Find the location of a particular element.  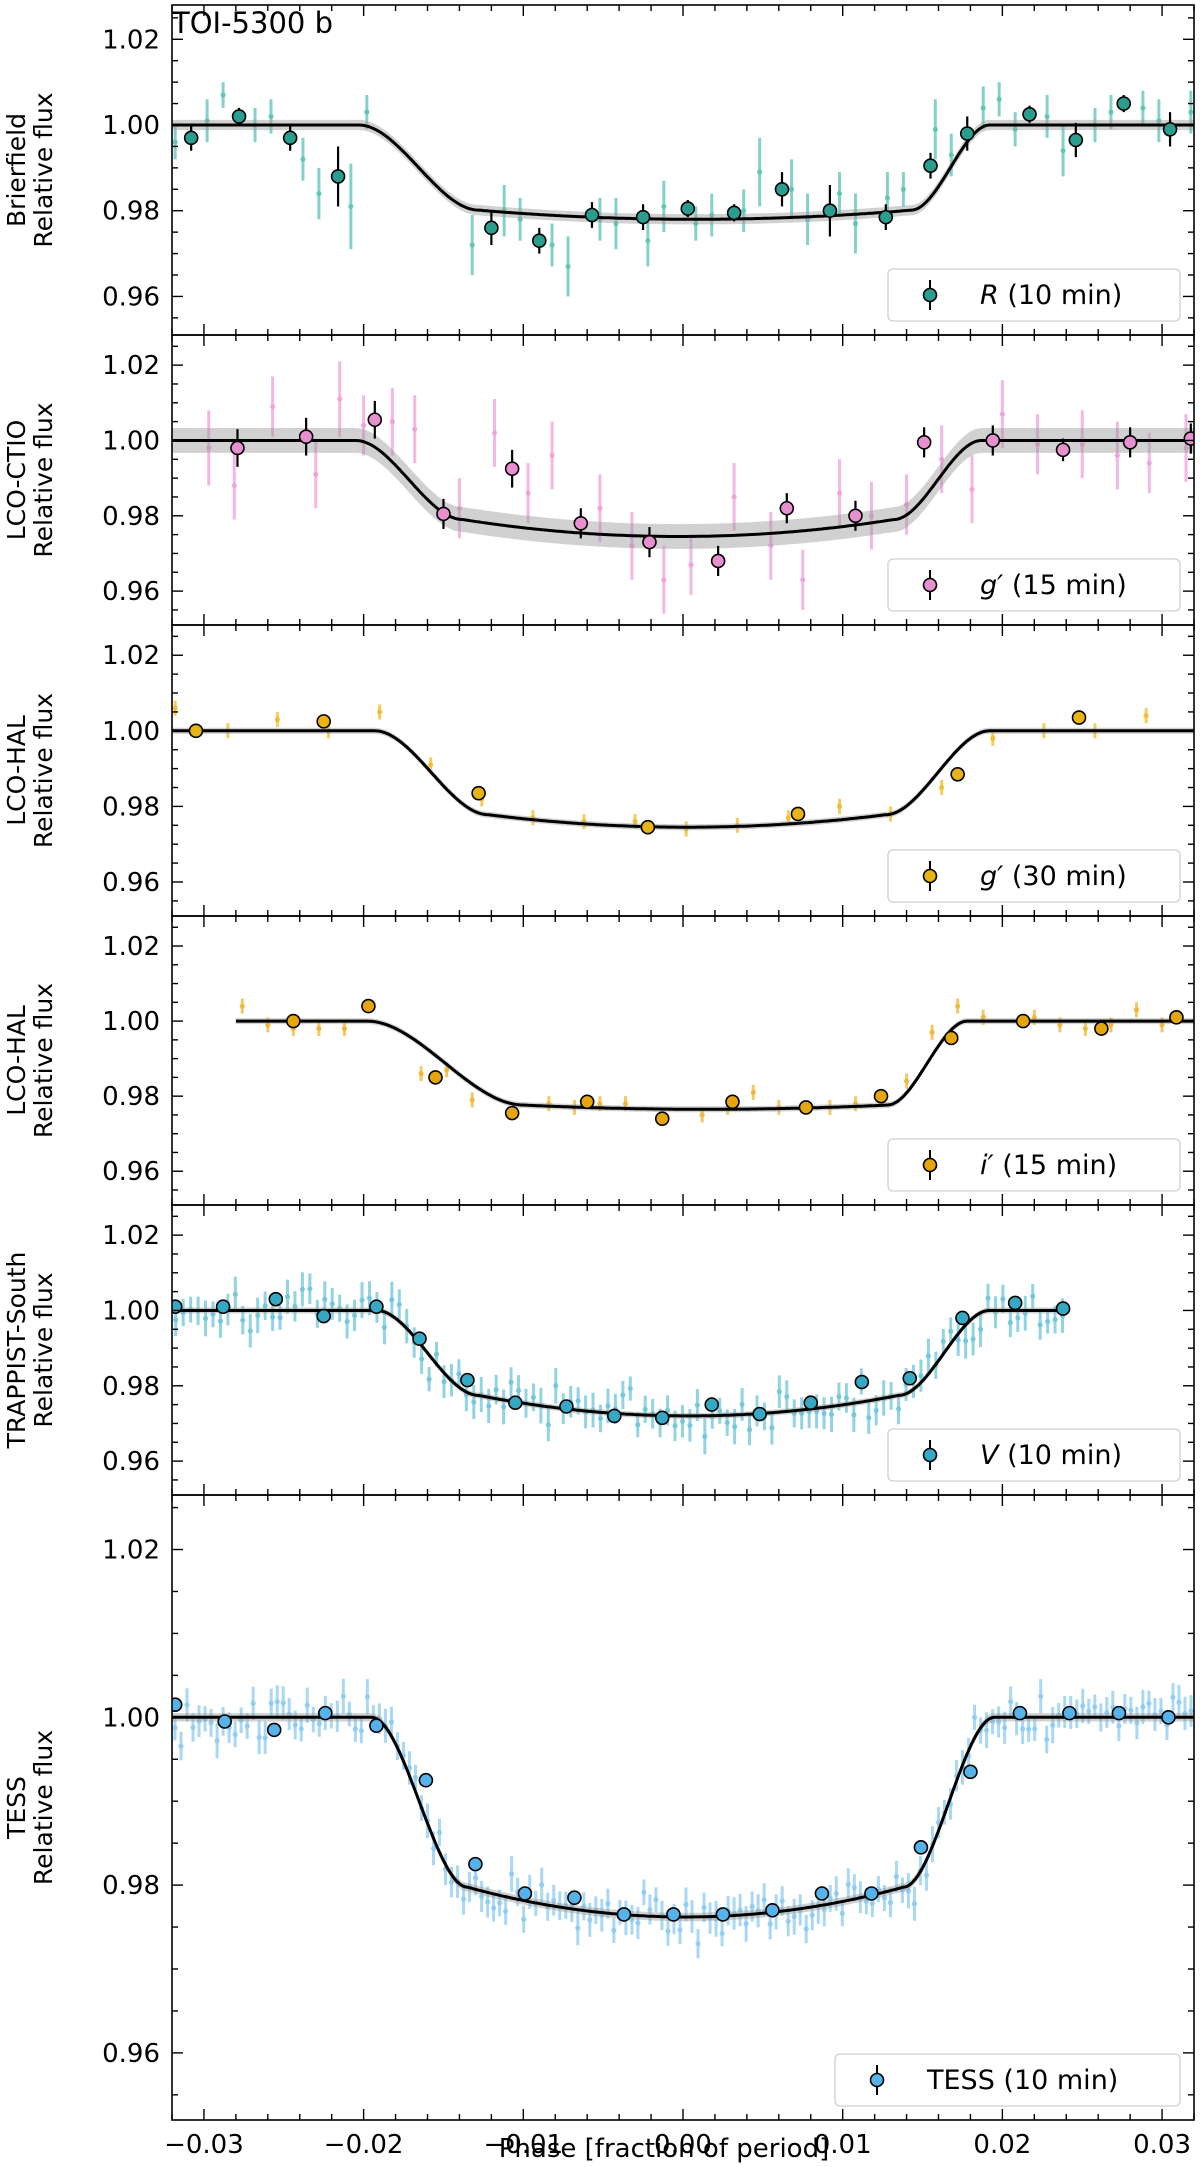

legend-marker is located at coordinates (930, 1165).